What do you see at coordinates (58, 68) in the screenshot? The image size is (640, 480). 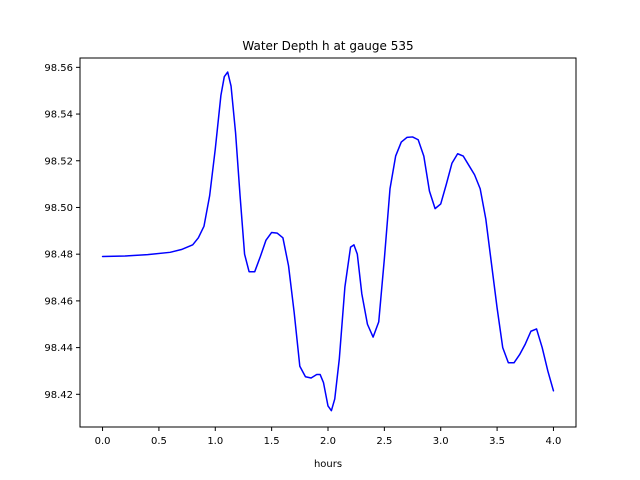 I see `y-tick-label: 98.56` at bounding box center [58, 68].